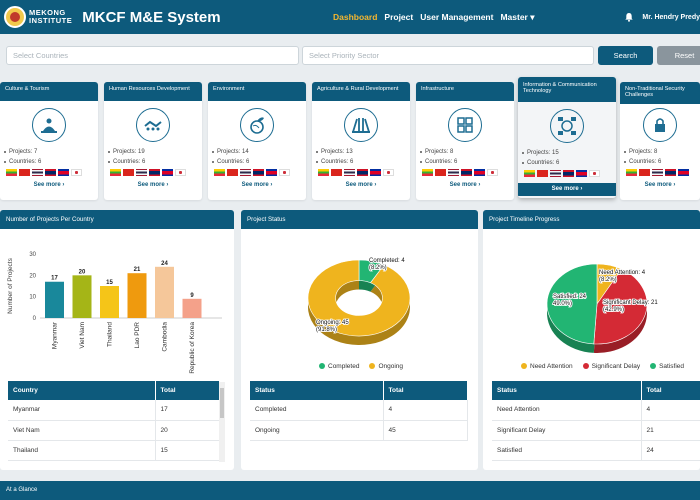 This screenshot has height=500, width=700. Describe the element at coordinates (152, 55) in the screenshot. I see `countries-select: Select Countries` at that location.